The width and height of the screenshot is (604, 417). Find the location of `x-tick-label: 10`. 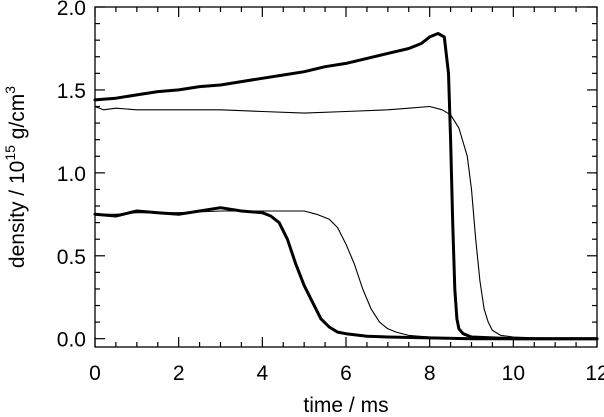

x-tick-label: 10 is located at coordinates (513, 373).